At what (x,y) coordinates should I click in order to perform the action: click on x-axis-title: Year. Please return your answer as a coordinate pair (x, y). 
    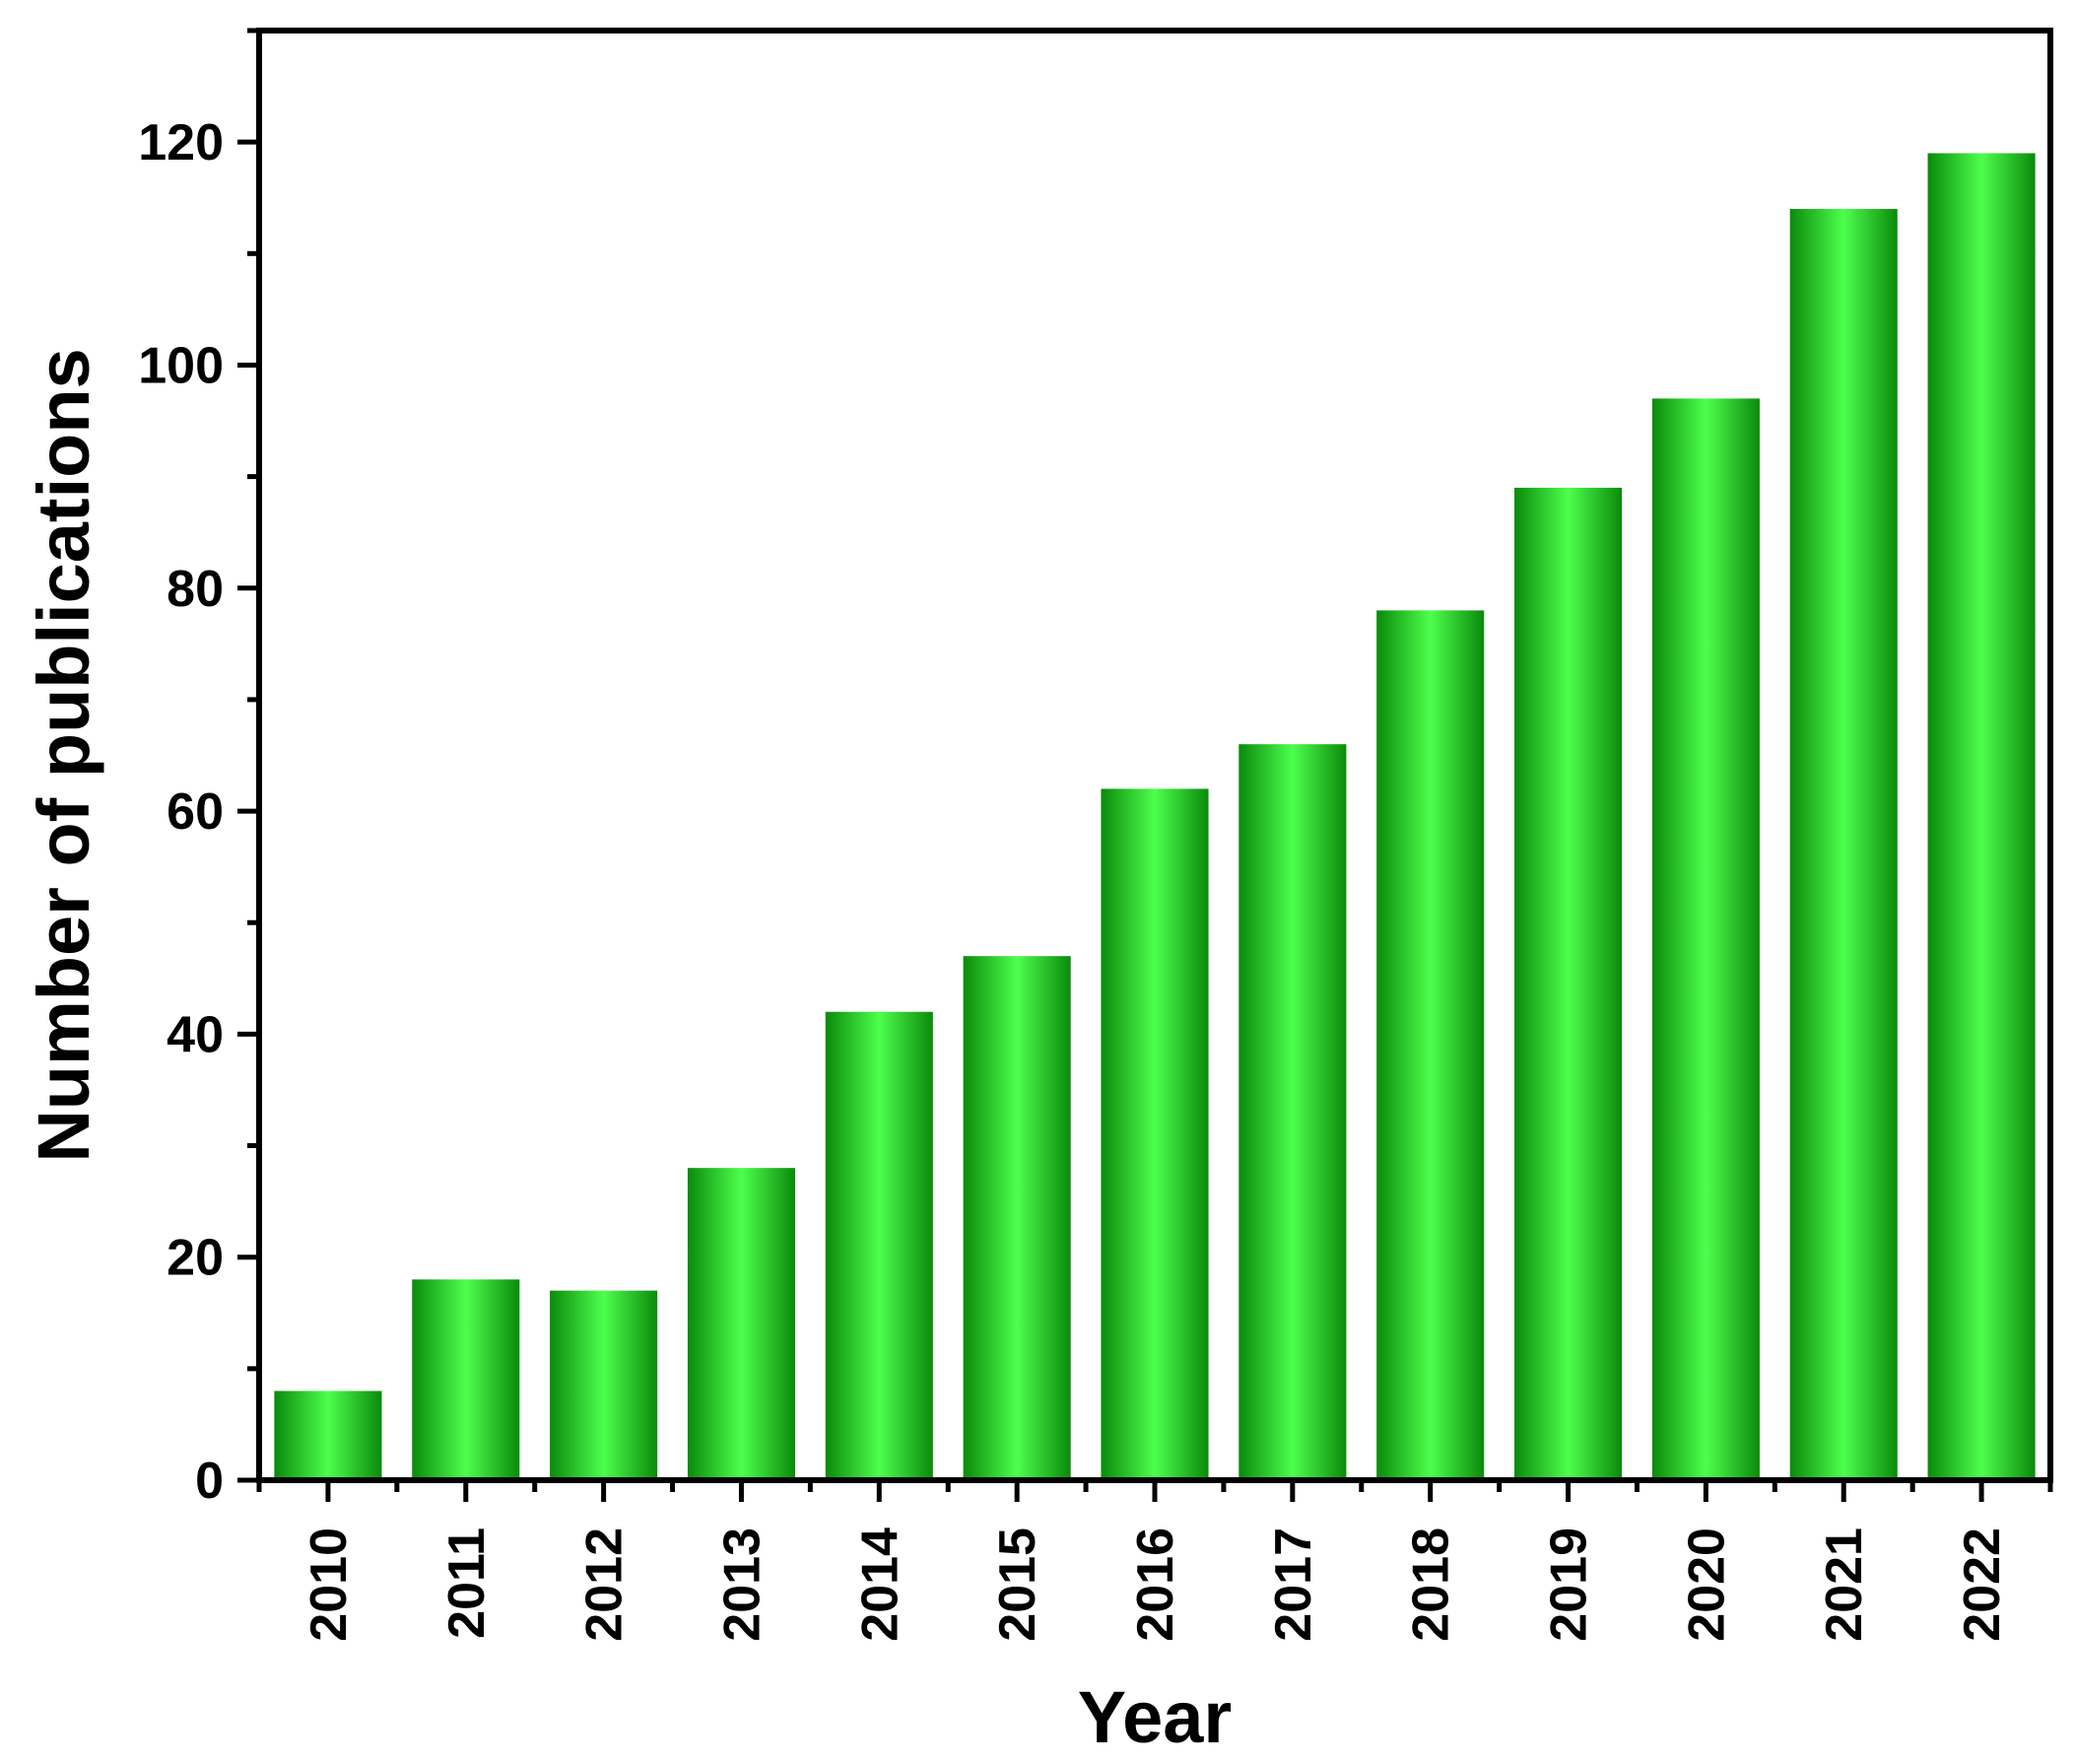
    Looking at the image, I should click on (1155, 1717).